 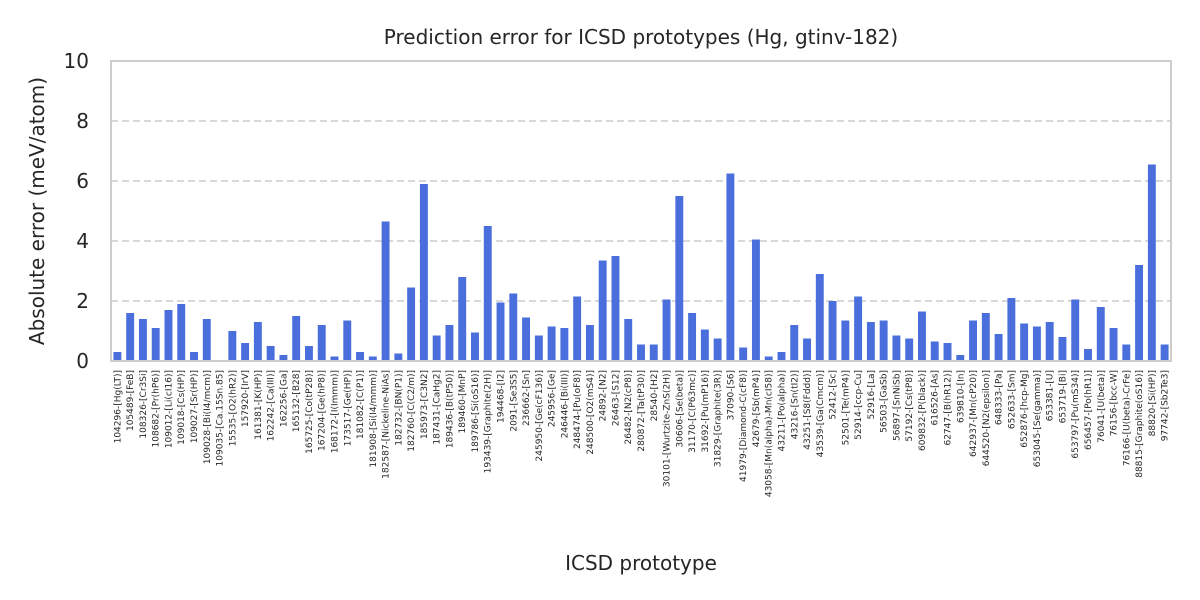 I want to click on x-tick-label: 246446-[Bi(III)], so click(x=565, y=404).